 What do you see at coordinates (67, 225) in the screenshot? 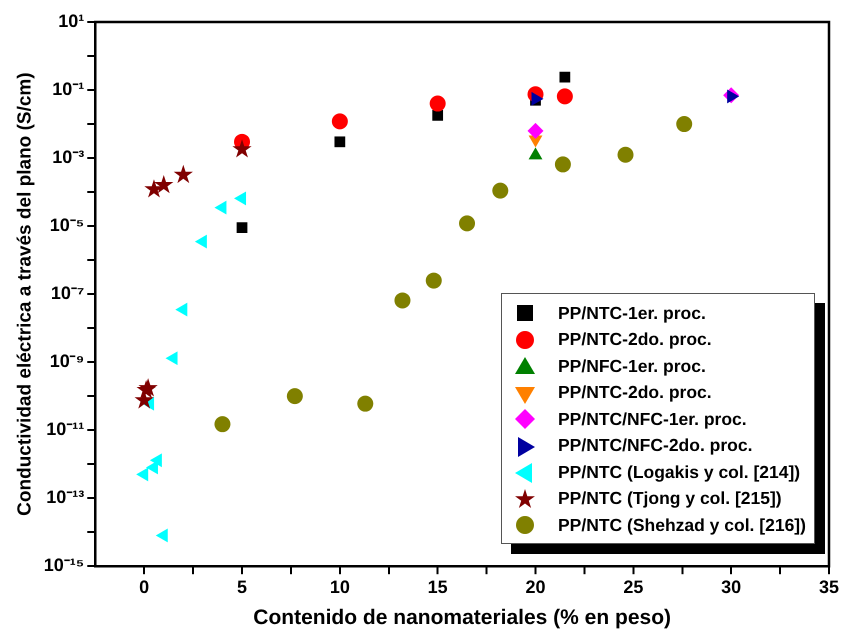
I see `y-tick-label: 10⁻⁵` at bounding box center [67, 225].